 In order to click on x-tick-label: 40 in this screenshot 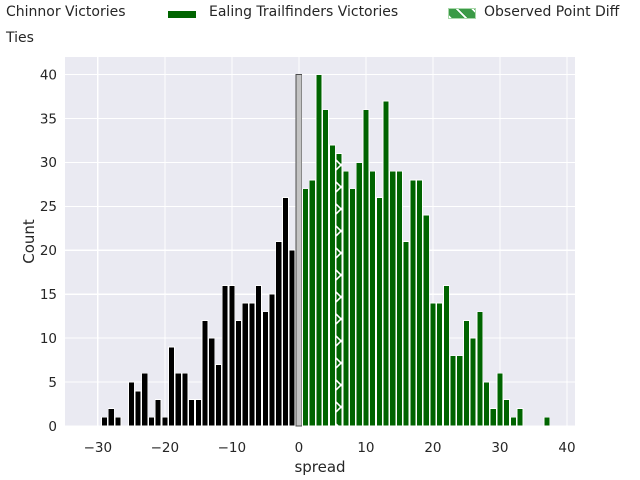, I will do `click(566, 448)`.